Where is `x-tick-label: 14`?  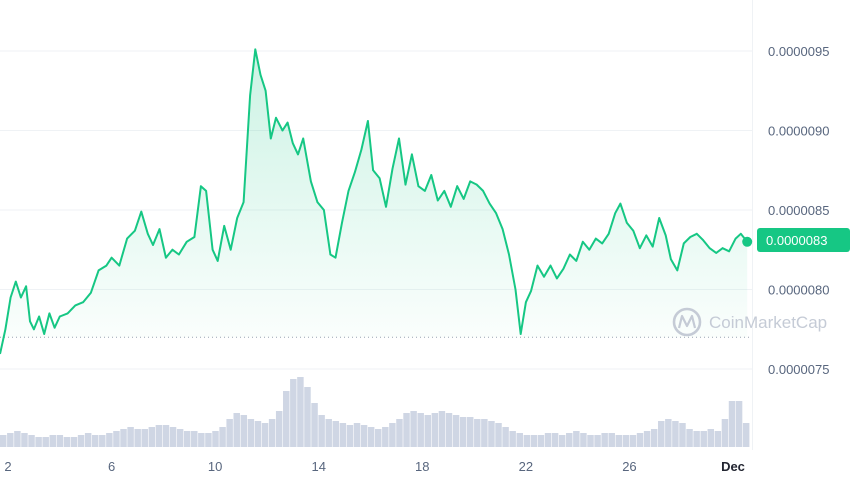
x-tick-label: 14 is located at coordinates (318, 466).